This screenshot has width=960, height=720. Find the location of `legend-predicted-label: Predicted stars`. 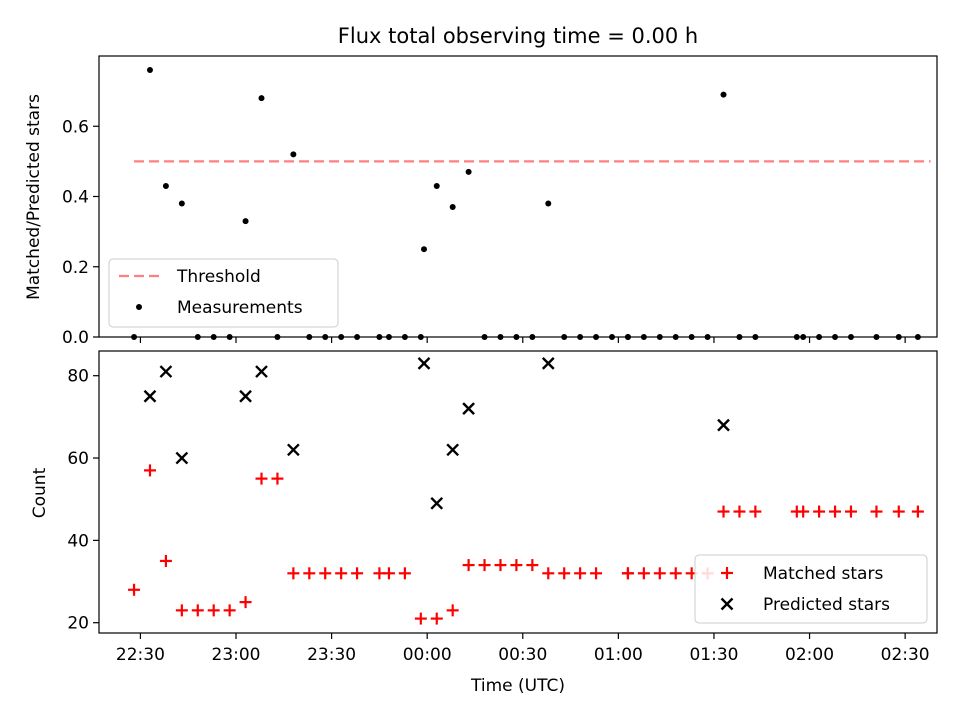

legend-predicted-label: Predicted stars is located at coordinates (826, 605).